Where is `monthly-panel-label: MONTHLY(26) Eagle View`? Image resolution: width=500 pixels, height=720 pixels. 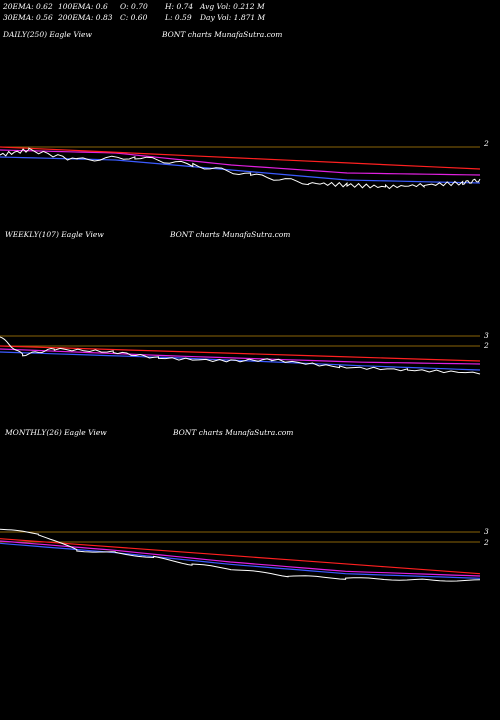
monthly-panel-label: MONTHLY(26) Eagle View is located at coordinates (56, 432).